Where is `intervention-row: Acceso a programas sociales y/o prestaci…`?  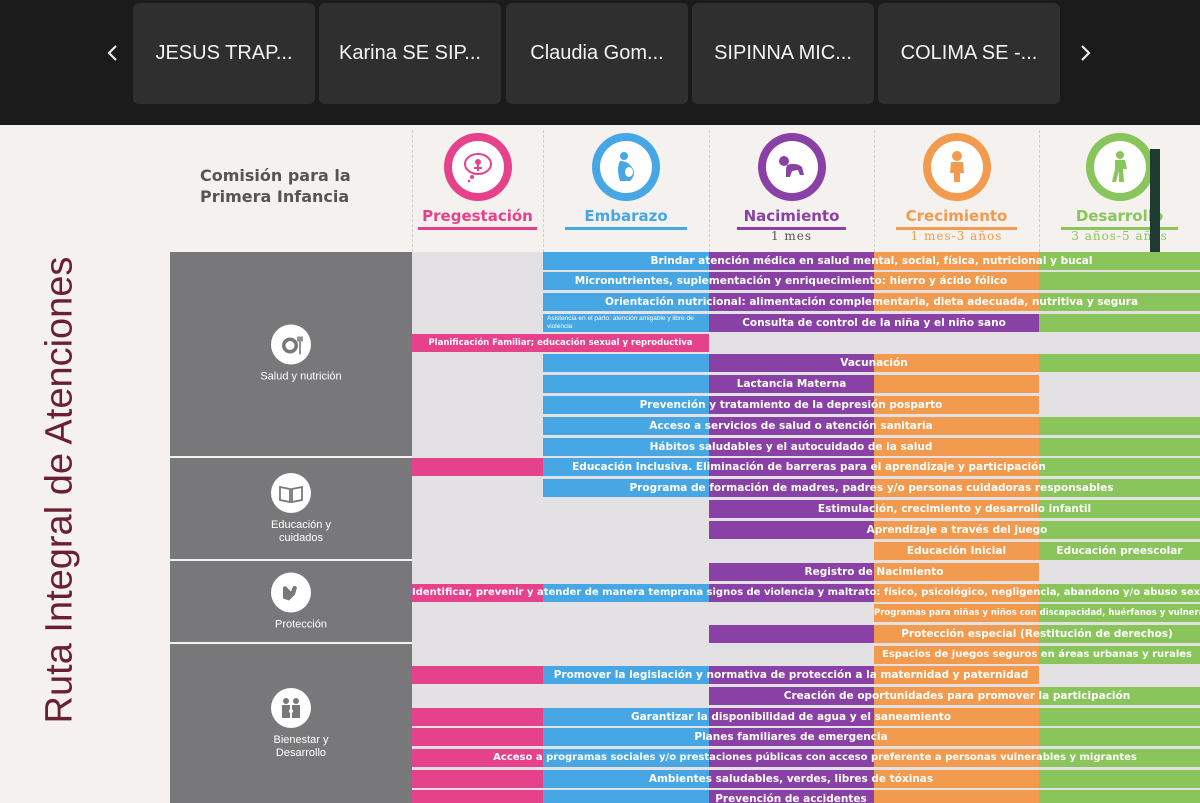
intervention-row: Acceso a programas sociales y/o prestaci… is located at coordinates (806, 758).